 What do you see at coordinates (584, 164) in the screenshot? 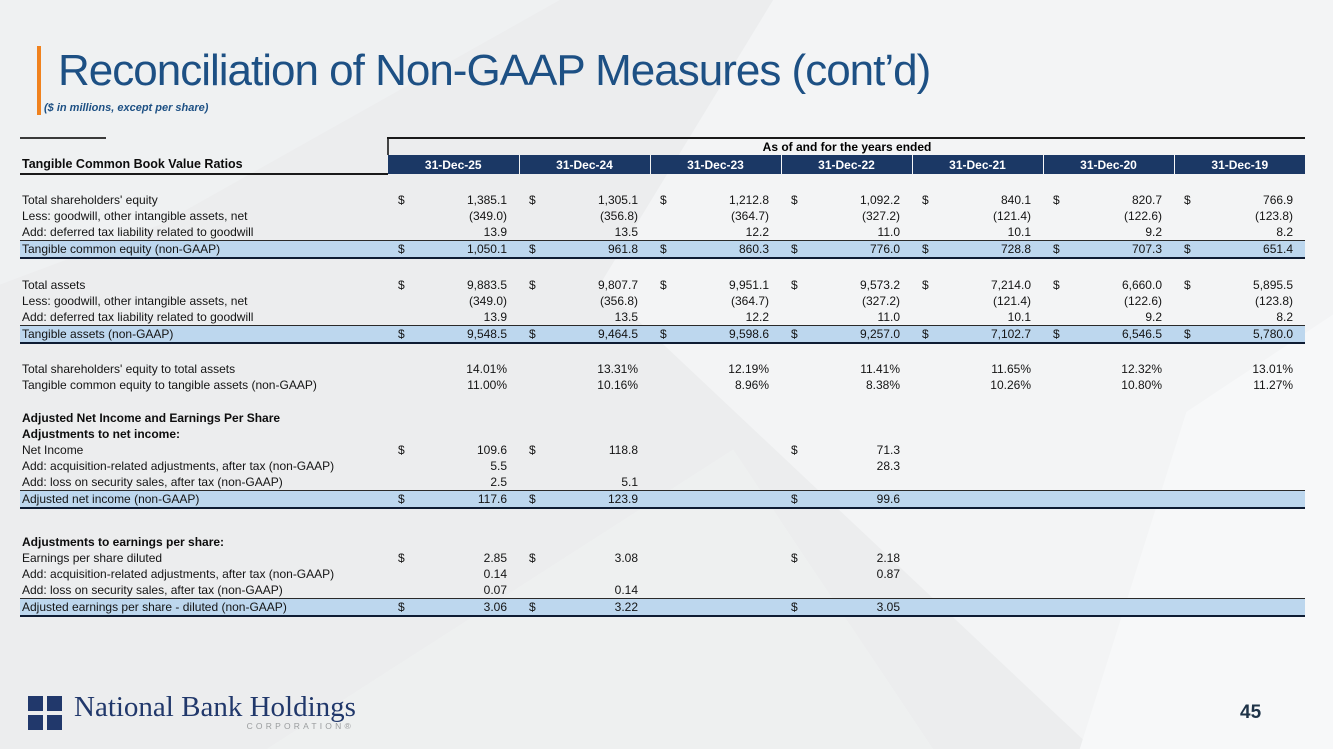
I see `column-header: 31-Dec-24` at bounding box center [584, 164].